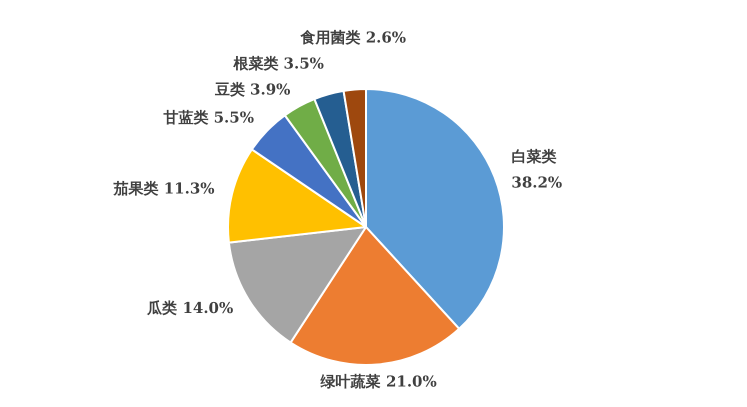  I want to click on slice-label: 豆类 3.9%, so click(252, 89).